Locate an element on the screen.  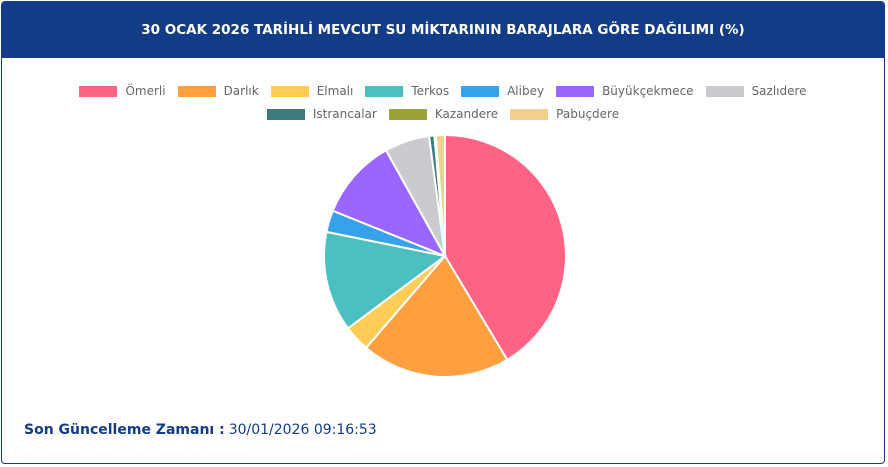
legend-label: Istrancalar is located at coordinates (344, 114).